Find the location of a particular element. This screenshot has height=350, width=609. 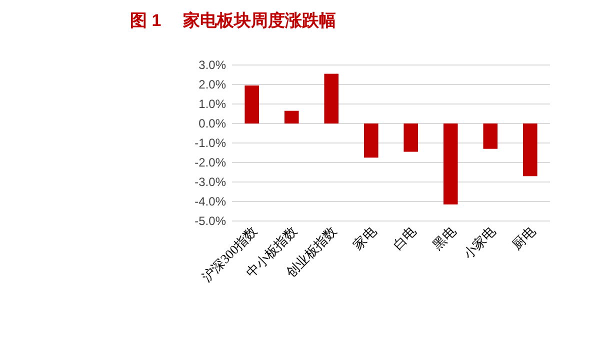

y-tick-label: -3.0% is located at coordinates (210, 182).